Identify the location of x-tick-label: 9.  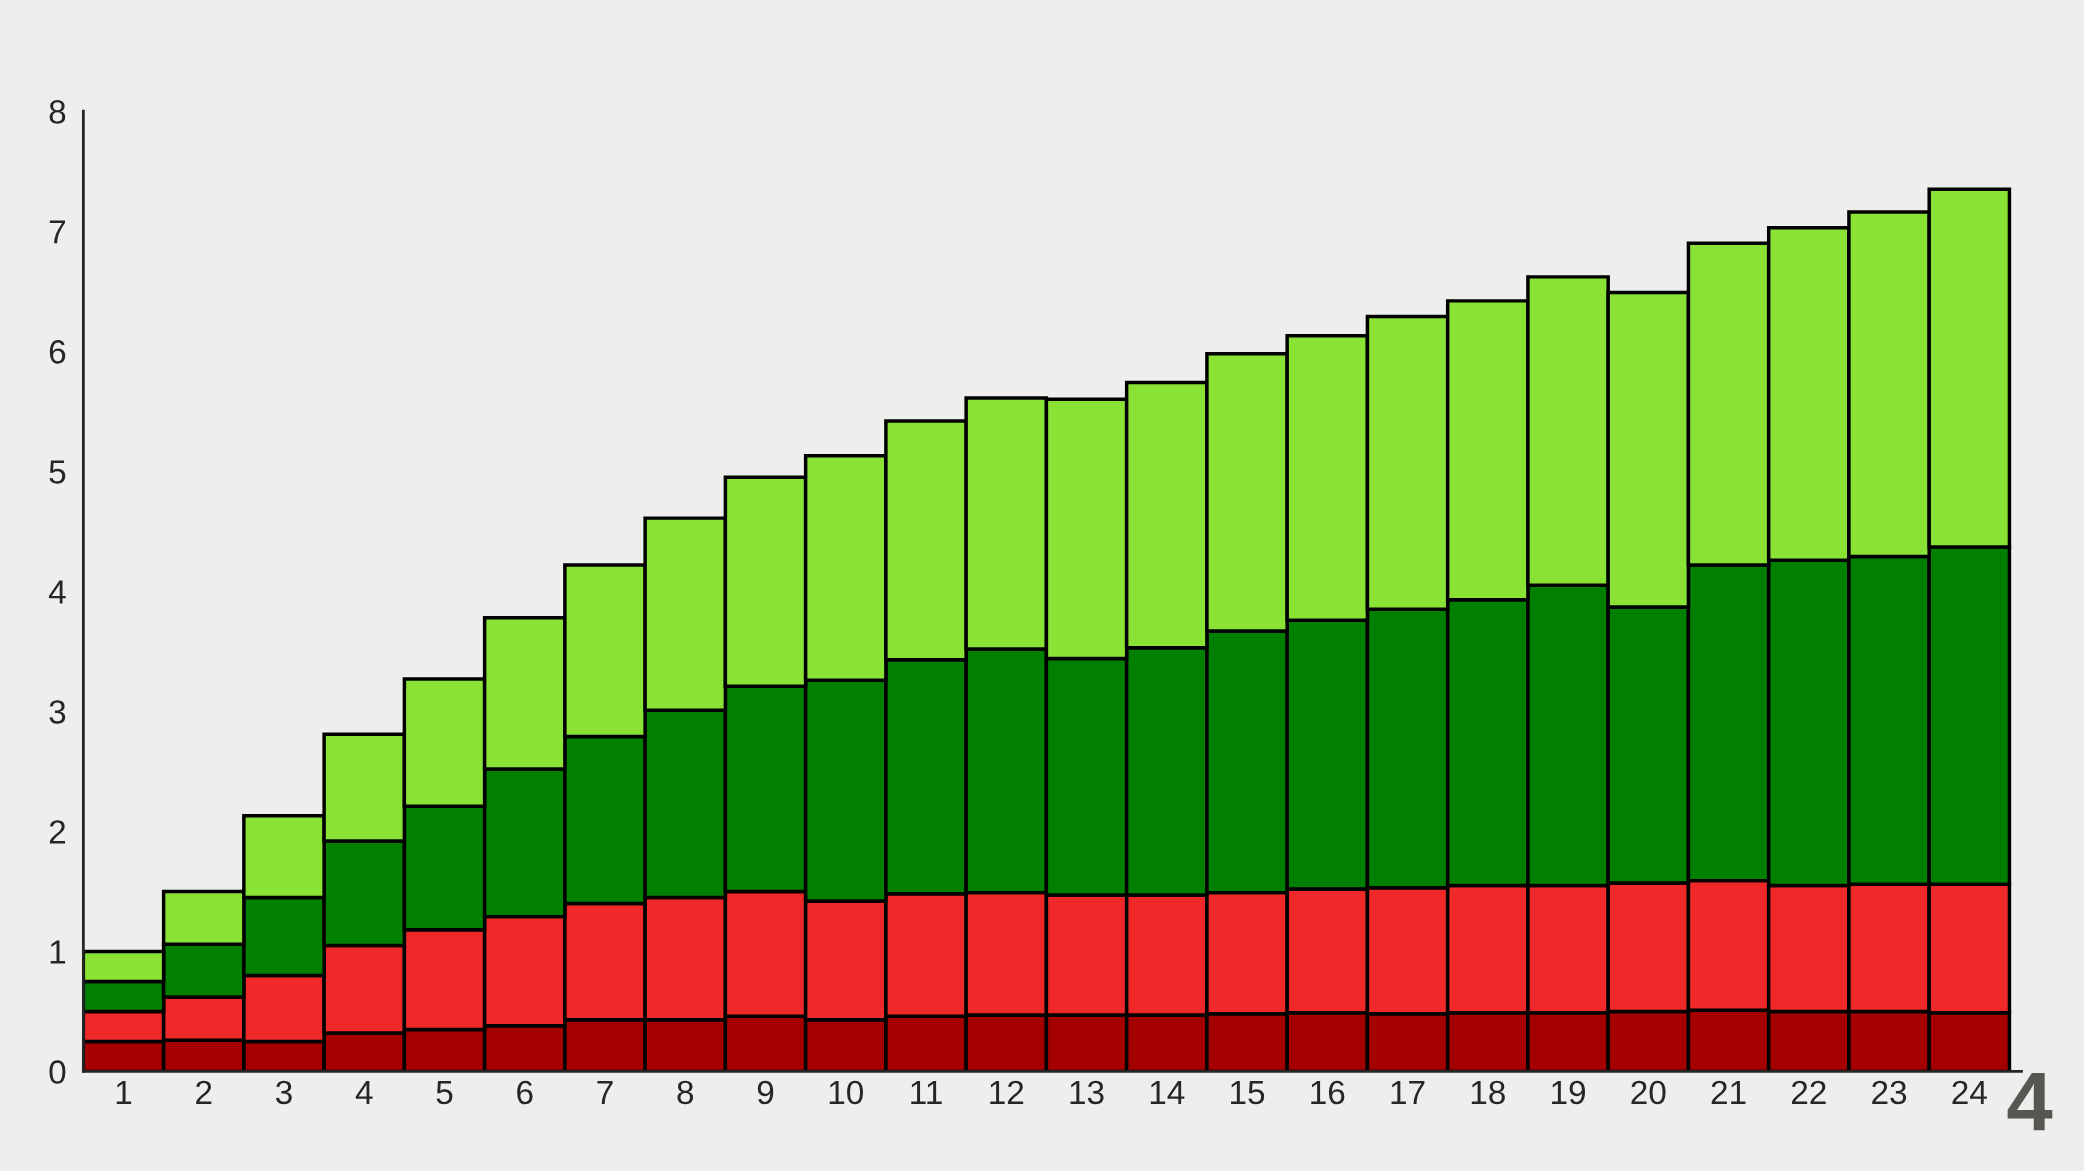
(765, 1092).